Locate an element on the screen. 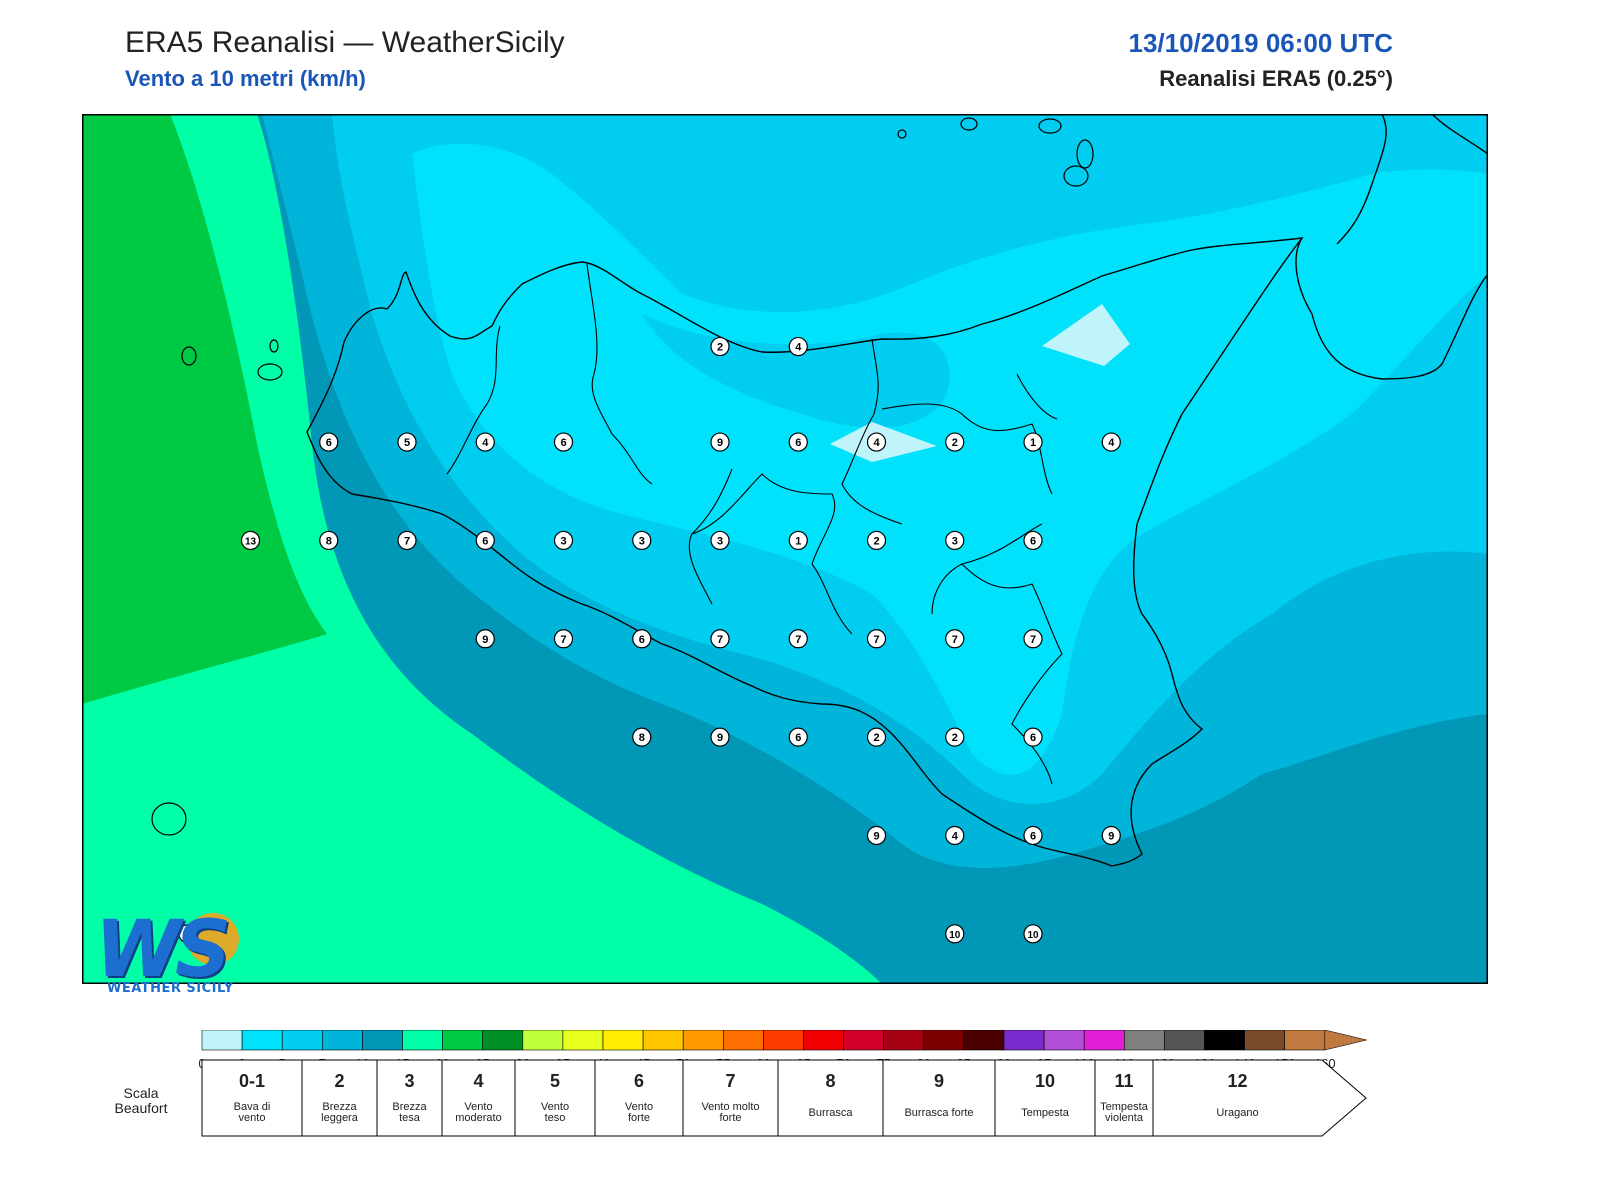  beaufort-label: Scala Beaufort is located at coordinates (141, 1100).